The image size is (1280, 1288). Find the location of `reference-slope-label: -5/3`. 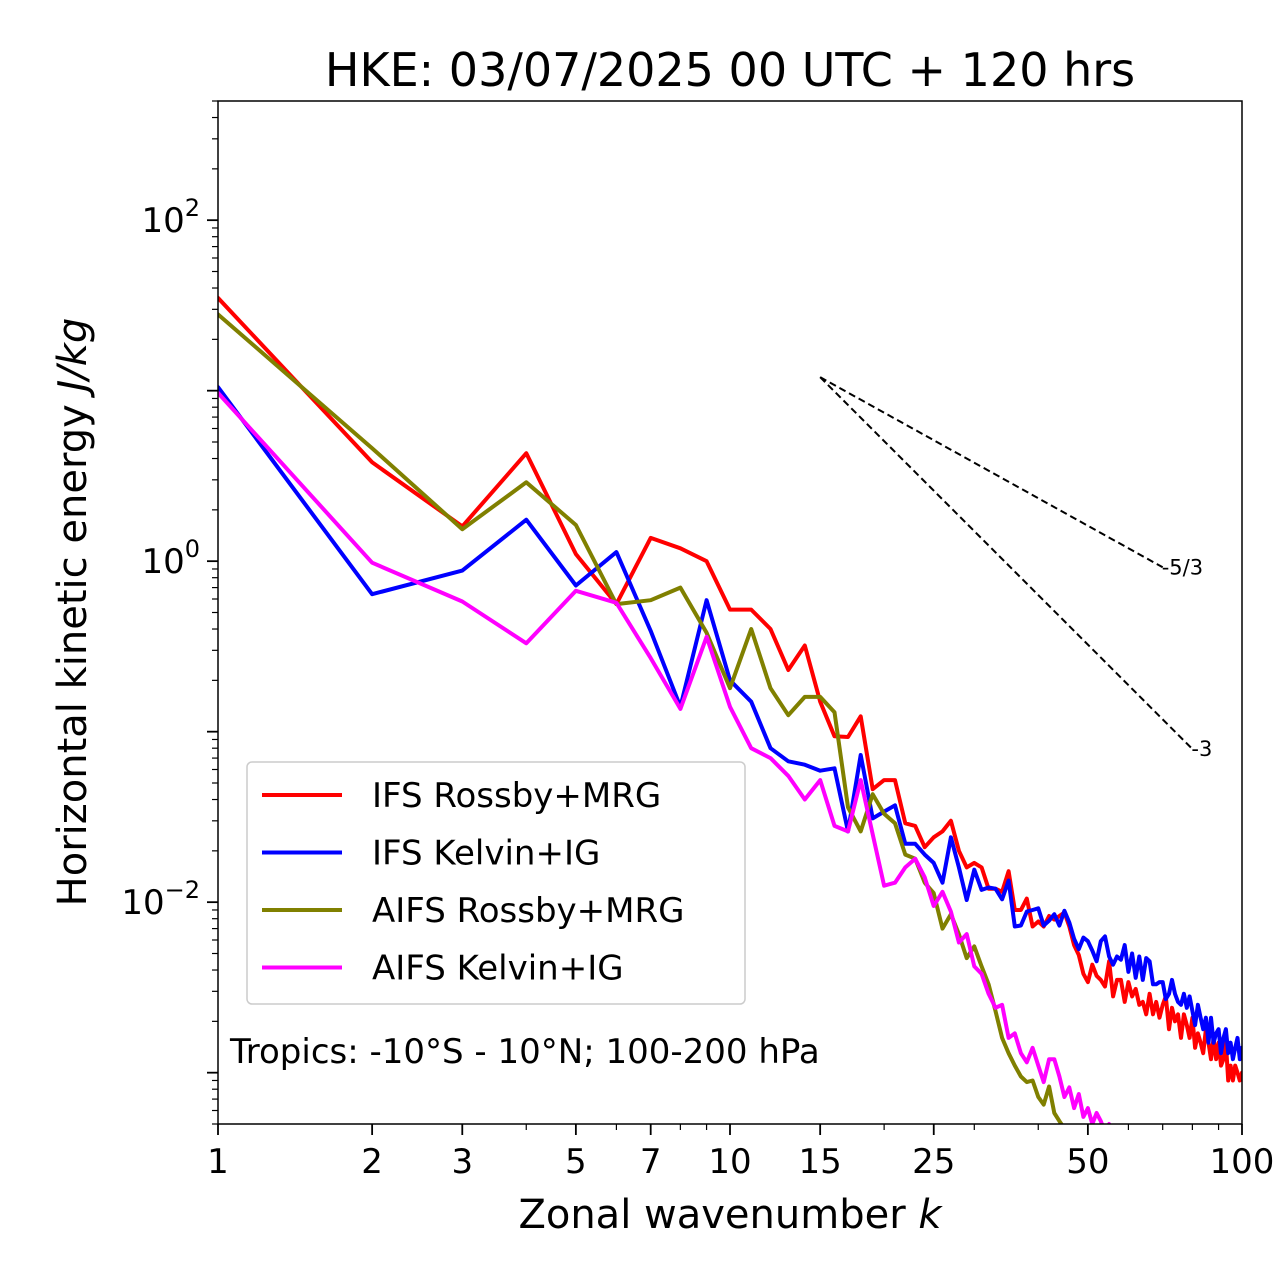

reference-slope-label: -5/3 is located at coordinates (1182, 567).